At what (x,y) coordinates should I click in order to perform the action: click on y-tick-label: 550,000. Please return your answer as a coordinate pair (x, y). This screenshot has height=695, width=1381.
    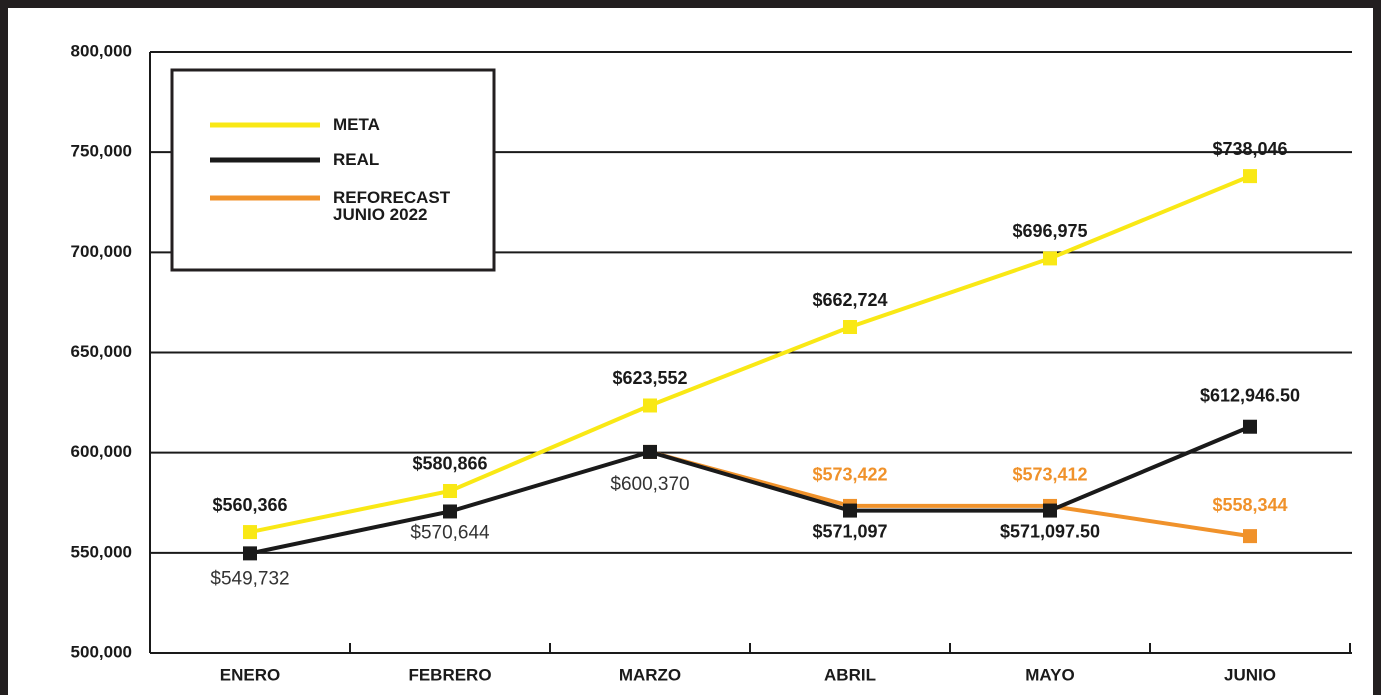
    Looking at the image, I should click on (101, 551).